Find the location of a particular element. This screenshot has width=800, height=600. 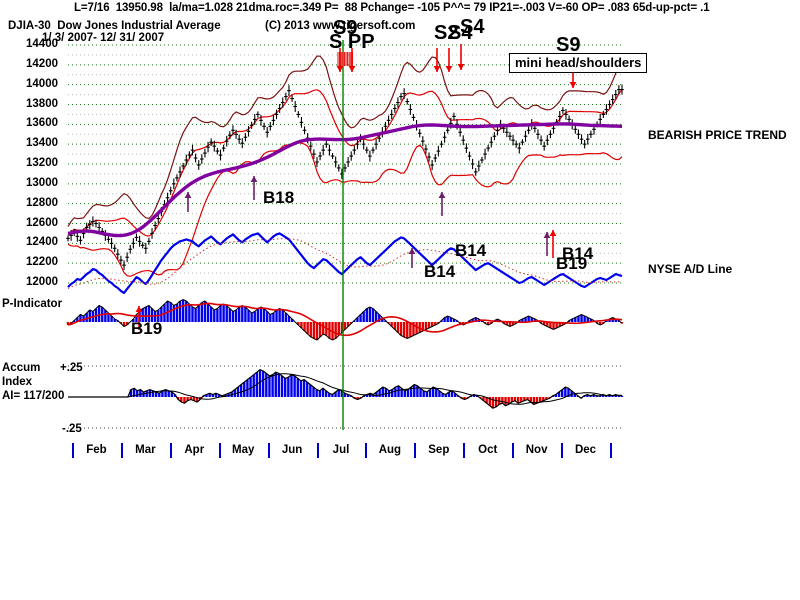

p-indicator-histogram is located at coordinates (345, 319).